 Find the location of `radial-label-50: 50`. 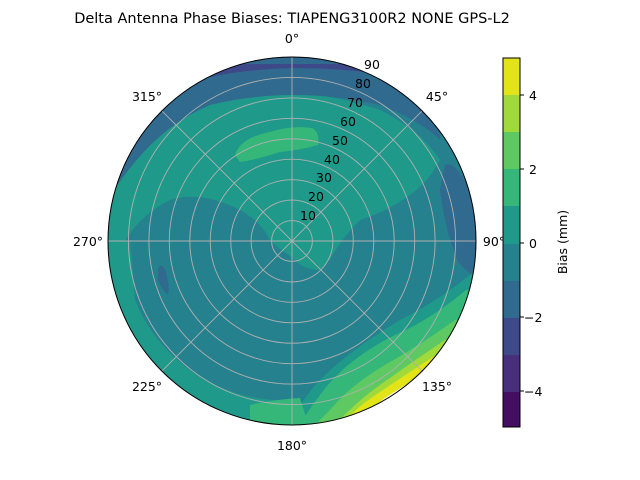

radial-label-50: 50 is located at coordinates (340, 140).